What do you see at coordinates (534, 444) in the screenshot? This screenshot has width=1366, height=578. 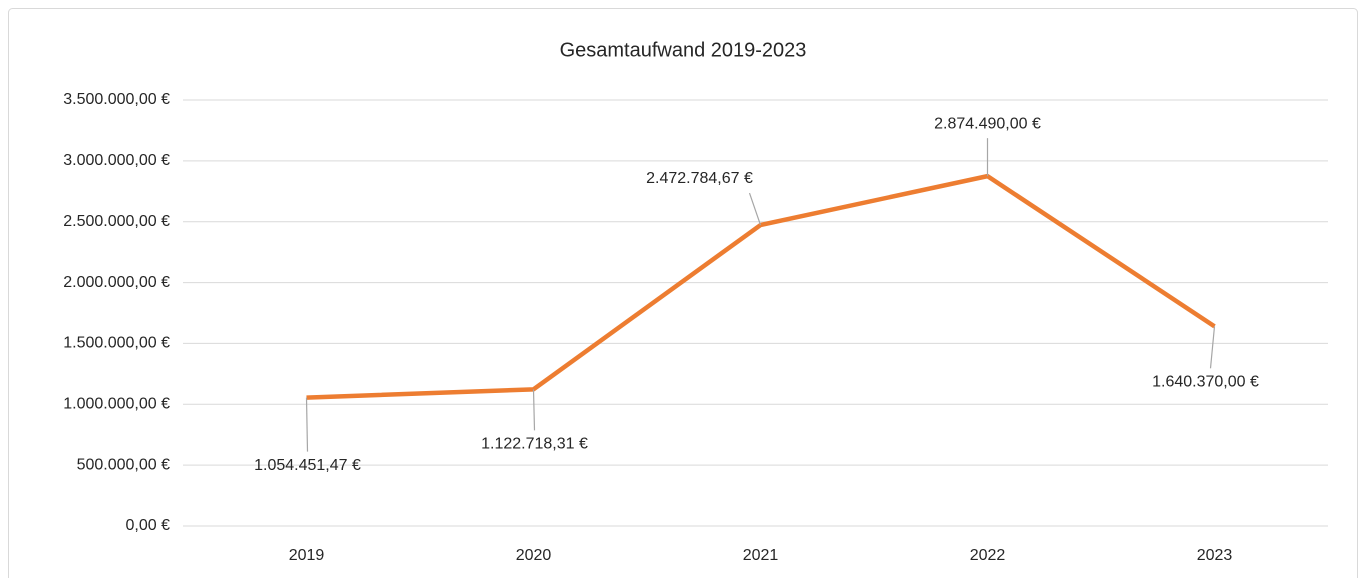 I see `data-label: 1.122.718,31 €` at bounding box center [534, 444].